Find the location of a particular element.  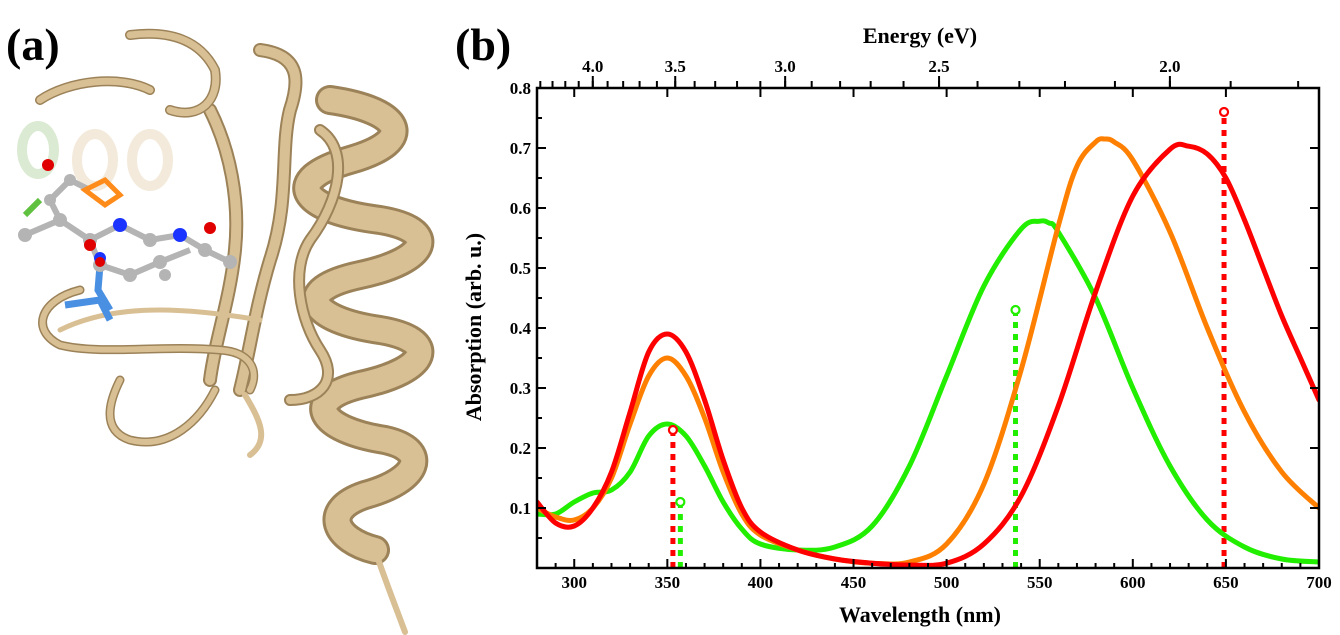

x-tick-label: 550 is located at coordinates (1040, 582).